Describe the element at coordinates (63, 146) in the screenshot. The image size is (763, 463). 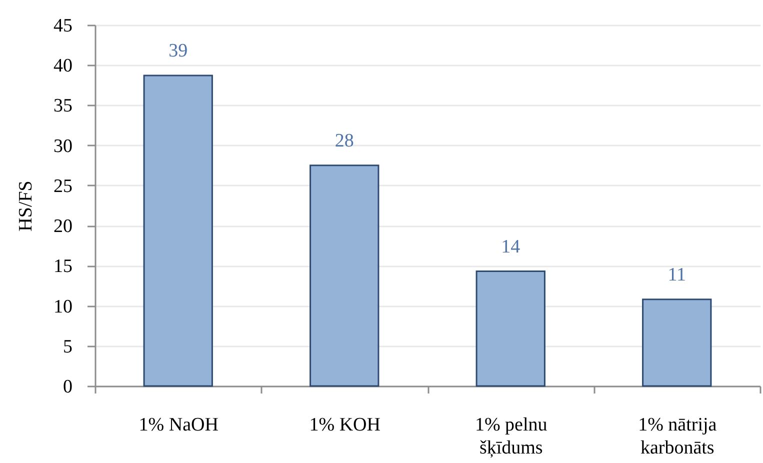
I see `y-tick-label: 30` at that location.